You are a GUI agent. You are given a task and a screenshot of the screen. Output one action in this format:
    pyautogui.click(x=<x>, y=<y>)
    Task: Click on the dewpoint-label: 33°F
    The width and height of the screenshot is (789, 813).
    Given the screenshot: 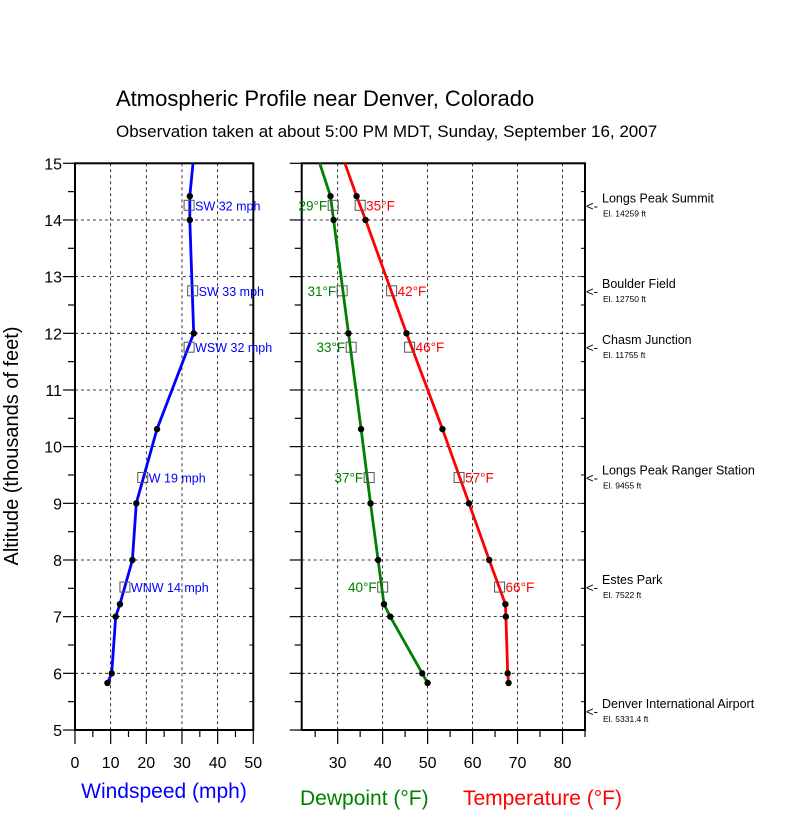 What is the action you would take?
    pyautogui.click(x=330, y=347)
    